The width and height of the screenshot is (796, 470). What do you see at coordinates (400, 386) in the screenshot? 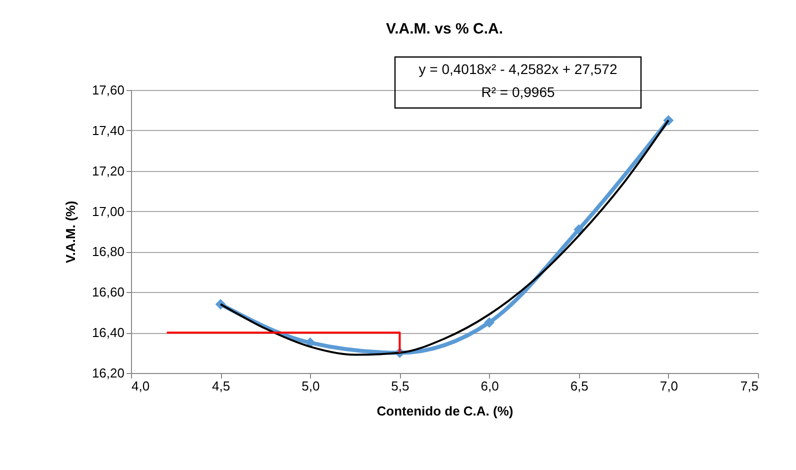
I see `x-tick-label: 5,5` at bounding box center [400, 386].